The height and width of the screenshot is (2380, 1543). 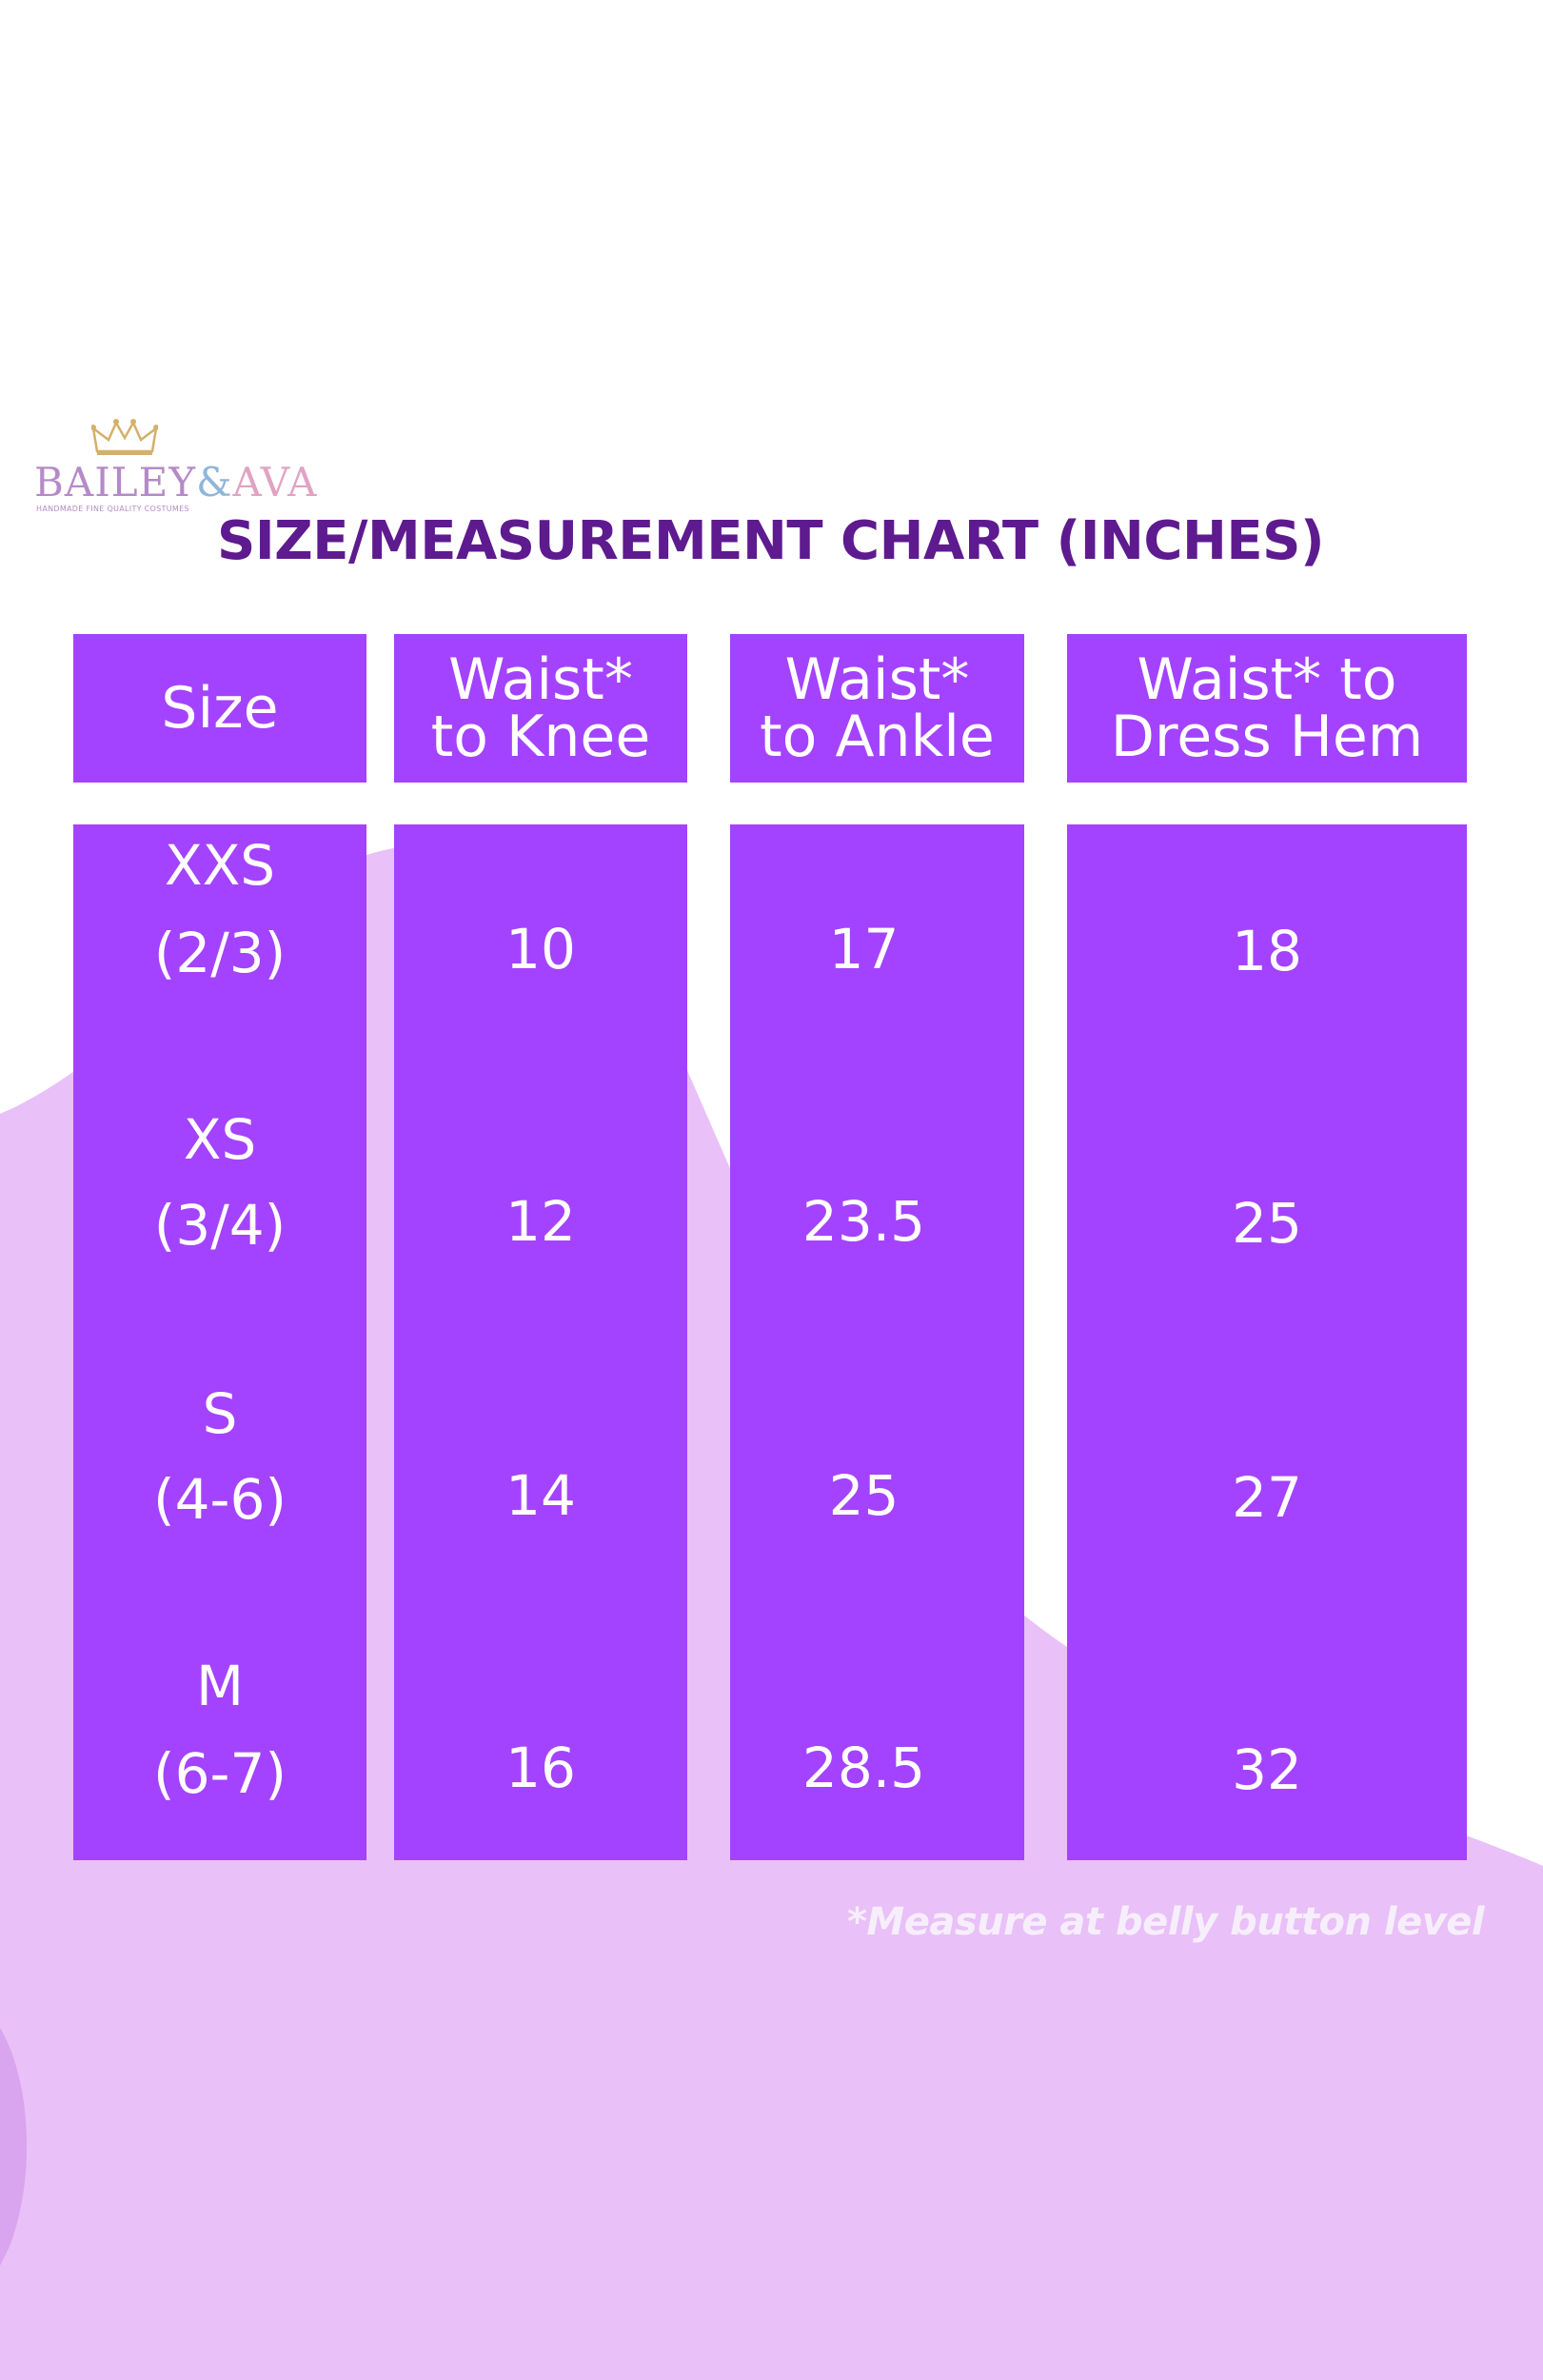 What do you see at coordinates (219, 708) in the screenshot?
I see `header-size: Size` at bounding box center [219, 708].